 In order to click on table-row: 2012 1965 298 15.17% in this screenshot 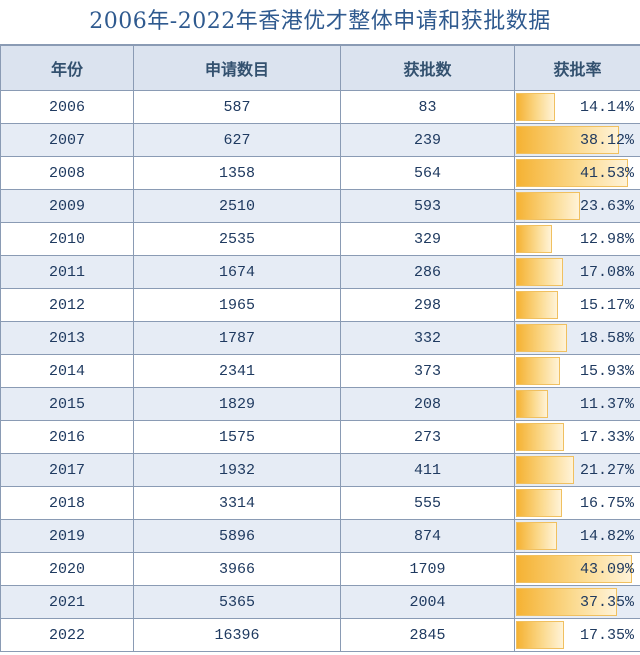, I will do `click(320, 305)`.